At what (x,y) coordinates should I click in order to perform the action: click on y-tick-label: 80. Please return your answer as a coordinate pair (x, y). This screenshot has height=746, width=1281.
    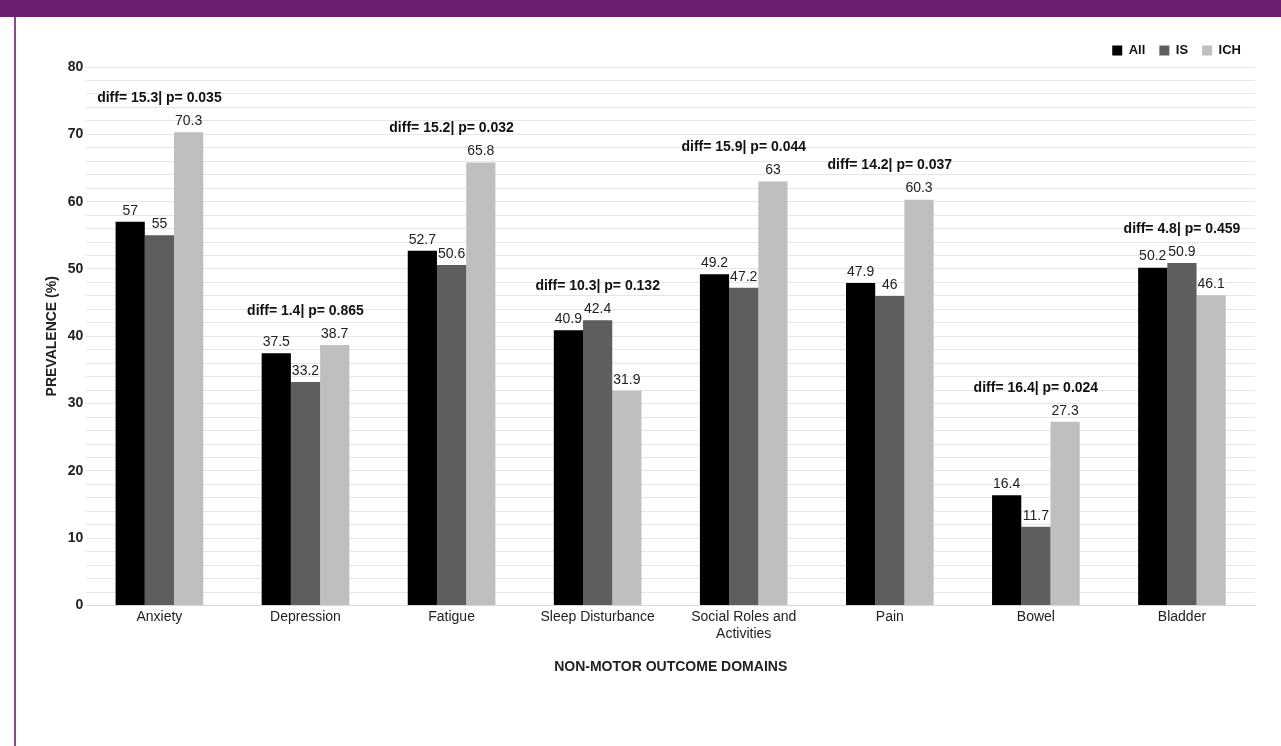
    Looking at the image, I should click on (75, 65).